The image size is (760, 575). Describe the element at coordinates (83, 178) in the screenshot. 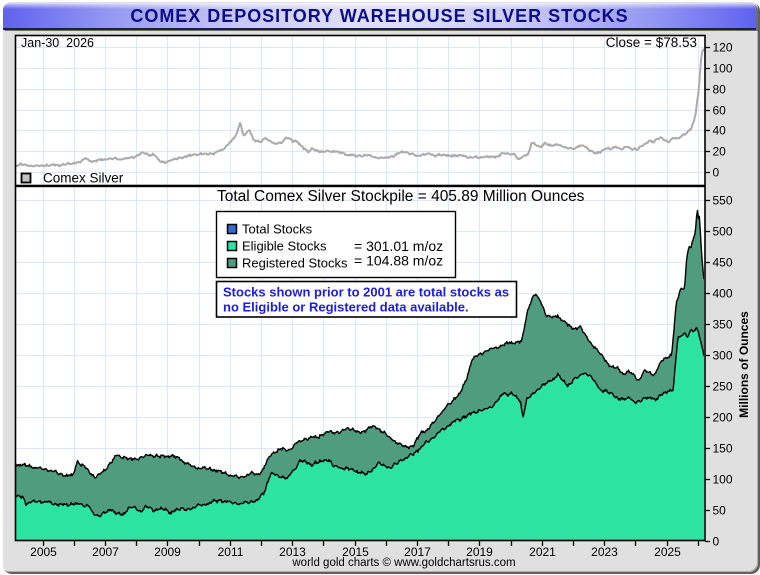

I see `svg-text: Comex Silver` at that location.